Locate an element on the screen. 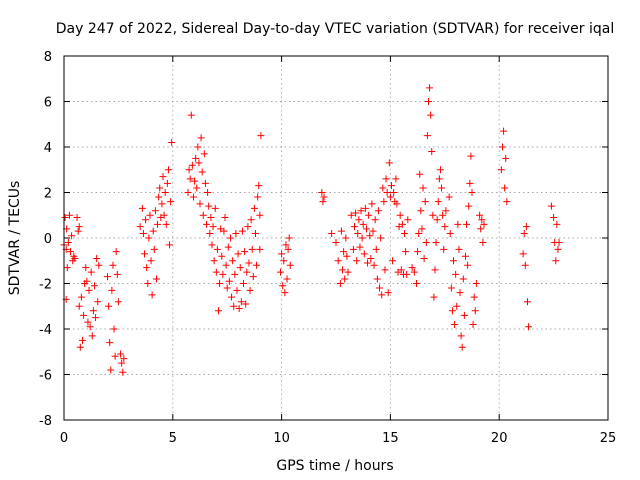 This screenshot has height=480, width=640. x-tick-label: 15 is located at coordinates (390, 438).